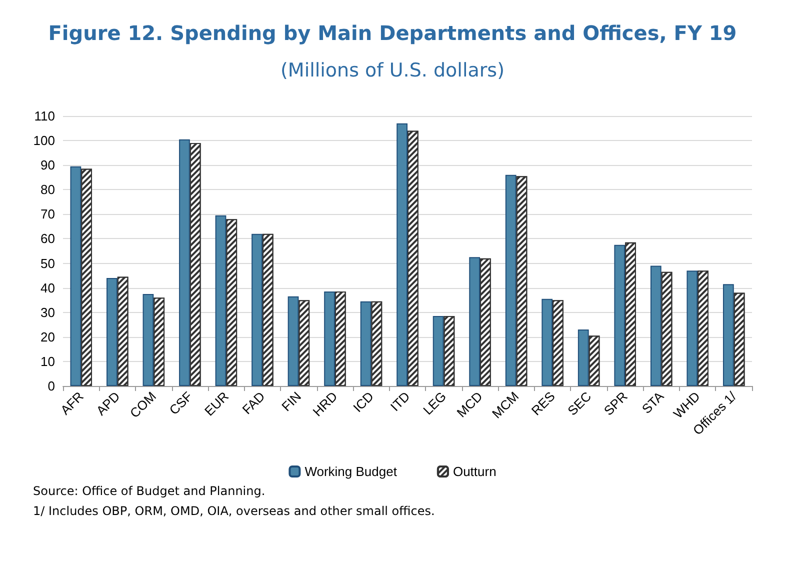  Describe the element at coordinates (400, 401) in the screenshot. I see `x-tick-label: ITD` at that location.